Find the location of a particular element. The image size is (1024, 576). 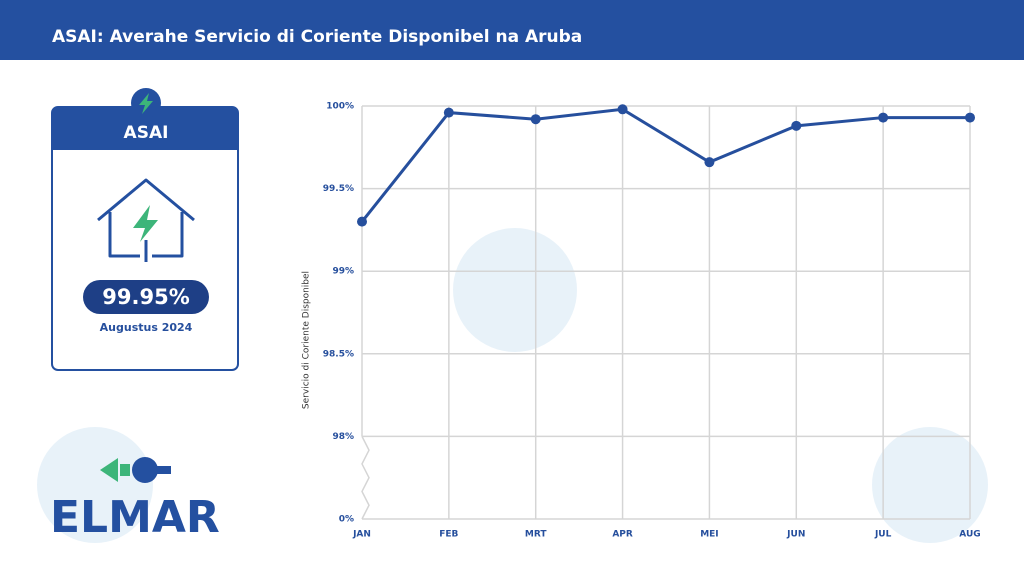

card-value: 99.95% is located at coordinates (145, 297).